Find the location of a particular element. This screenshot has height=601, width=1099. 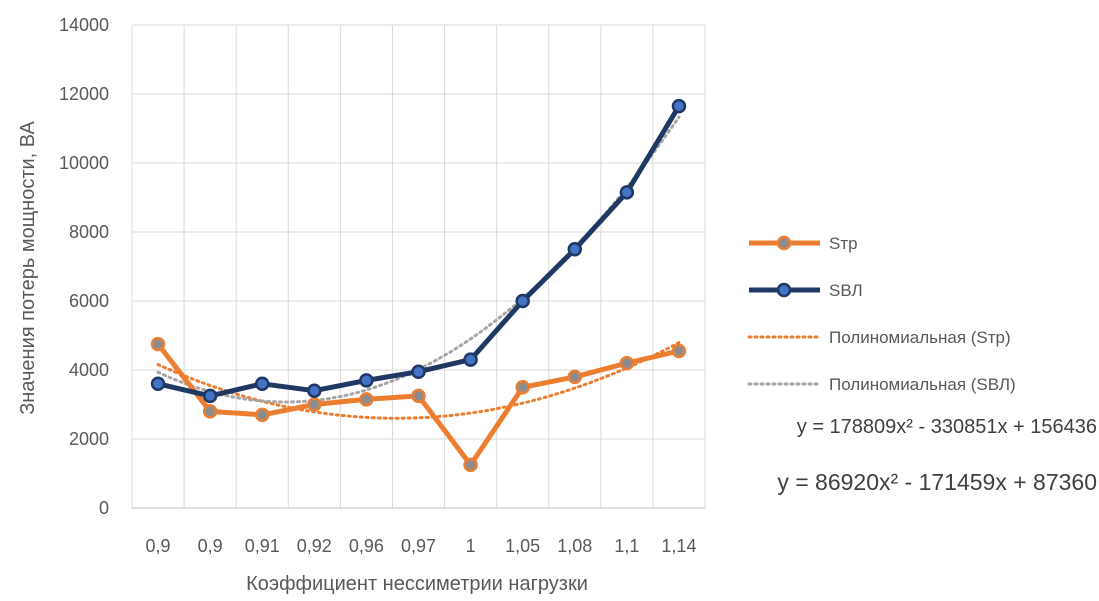

x-tick-label: 0,91 is located at coordinates (262, 546).